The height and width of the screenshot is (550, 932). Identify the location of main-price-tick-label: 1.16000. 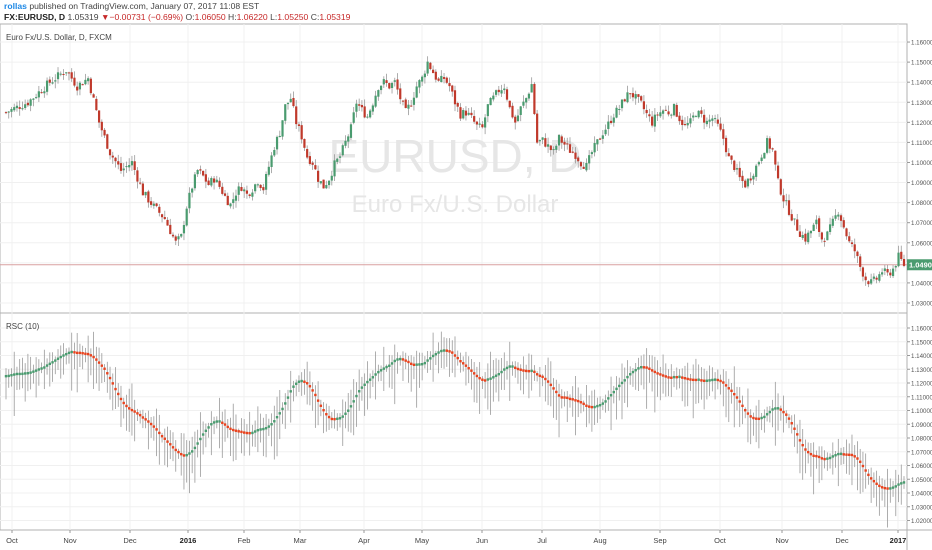
(921, 43).